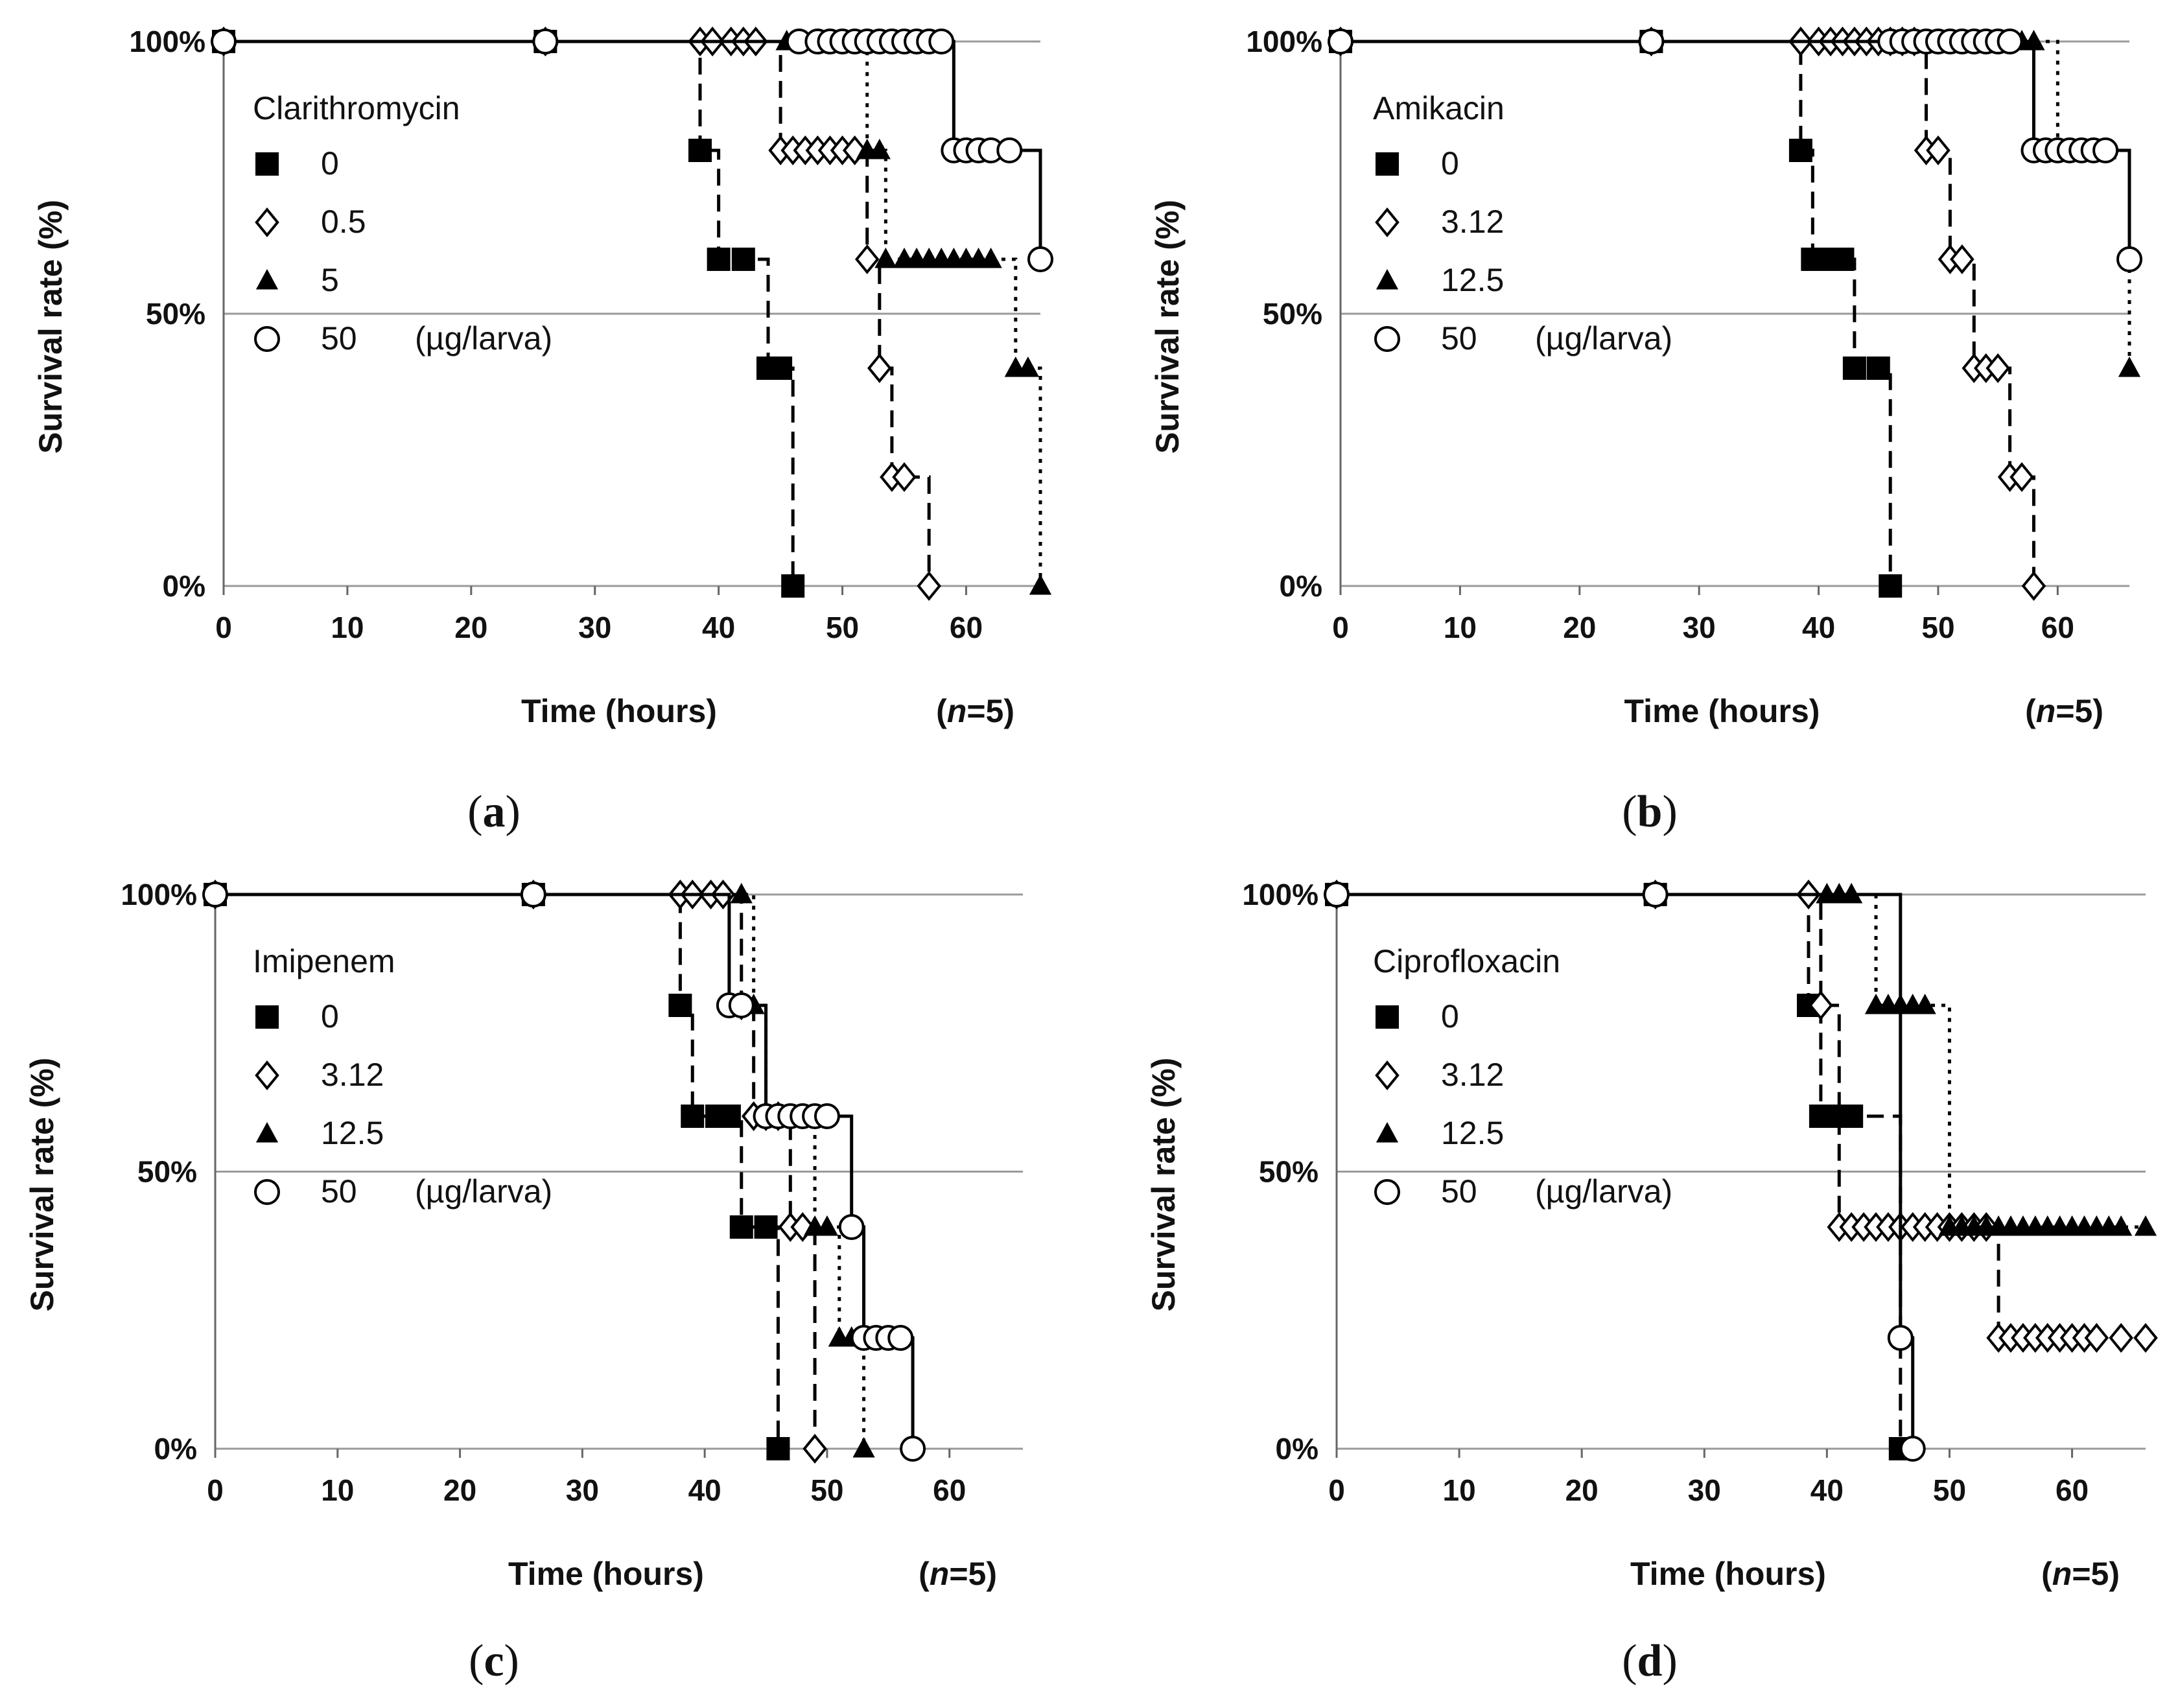 Image resolution: width=2167 pixels, height=1708 pixels. What do you see at coordinates (356, 108) in the screenshot?
I see `legend-title: Clarithromycin` at bounding box center [356, 108].